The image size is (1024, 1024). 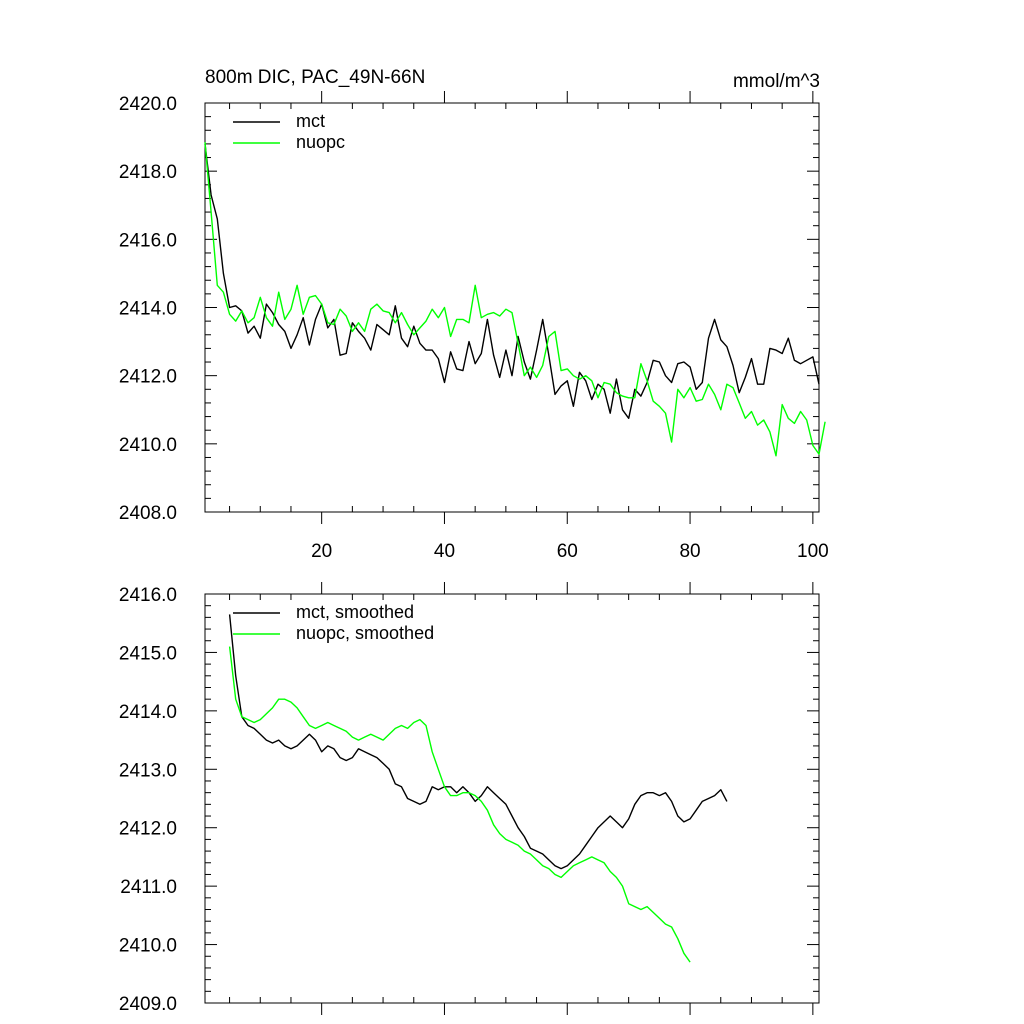 What do you see at coordinates (444, 551) in the screenshot?
I see `x-tick-label: 40` at bounding box center [444, 551].